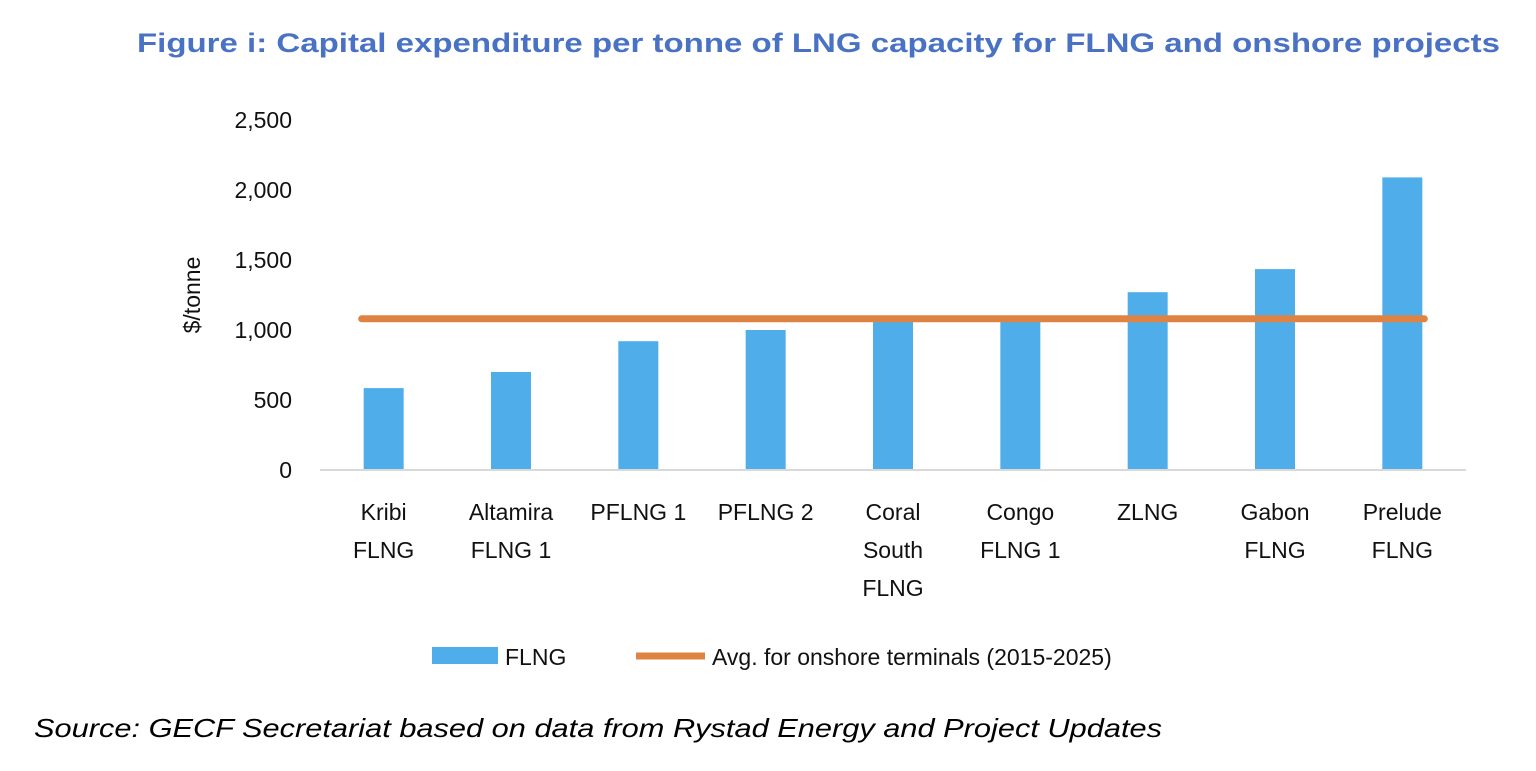 This screenshot has width=1536, height=771. I want to click on x-tick-label: Prelude FLNG, so click(1402, 531).